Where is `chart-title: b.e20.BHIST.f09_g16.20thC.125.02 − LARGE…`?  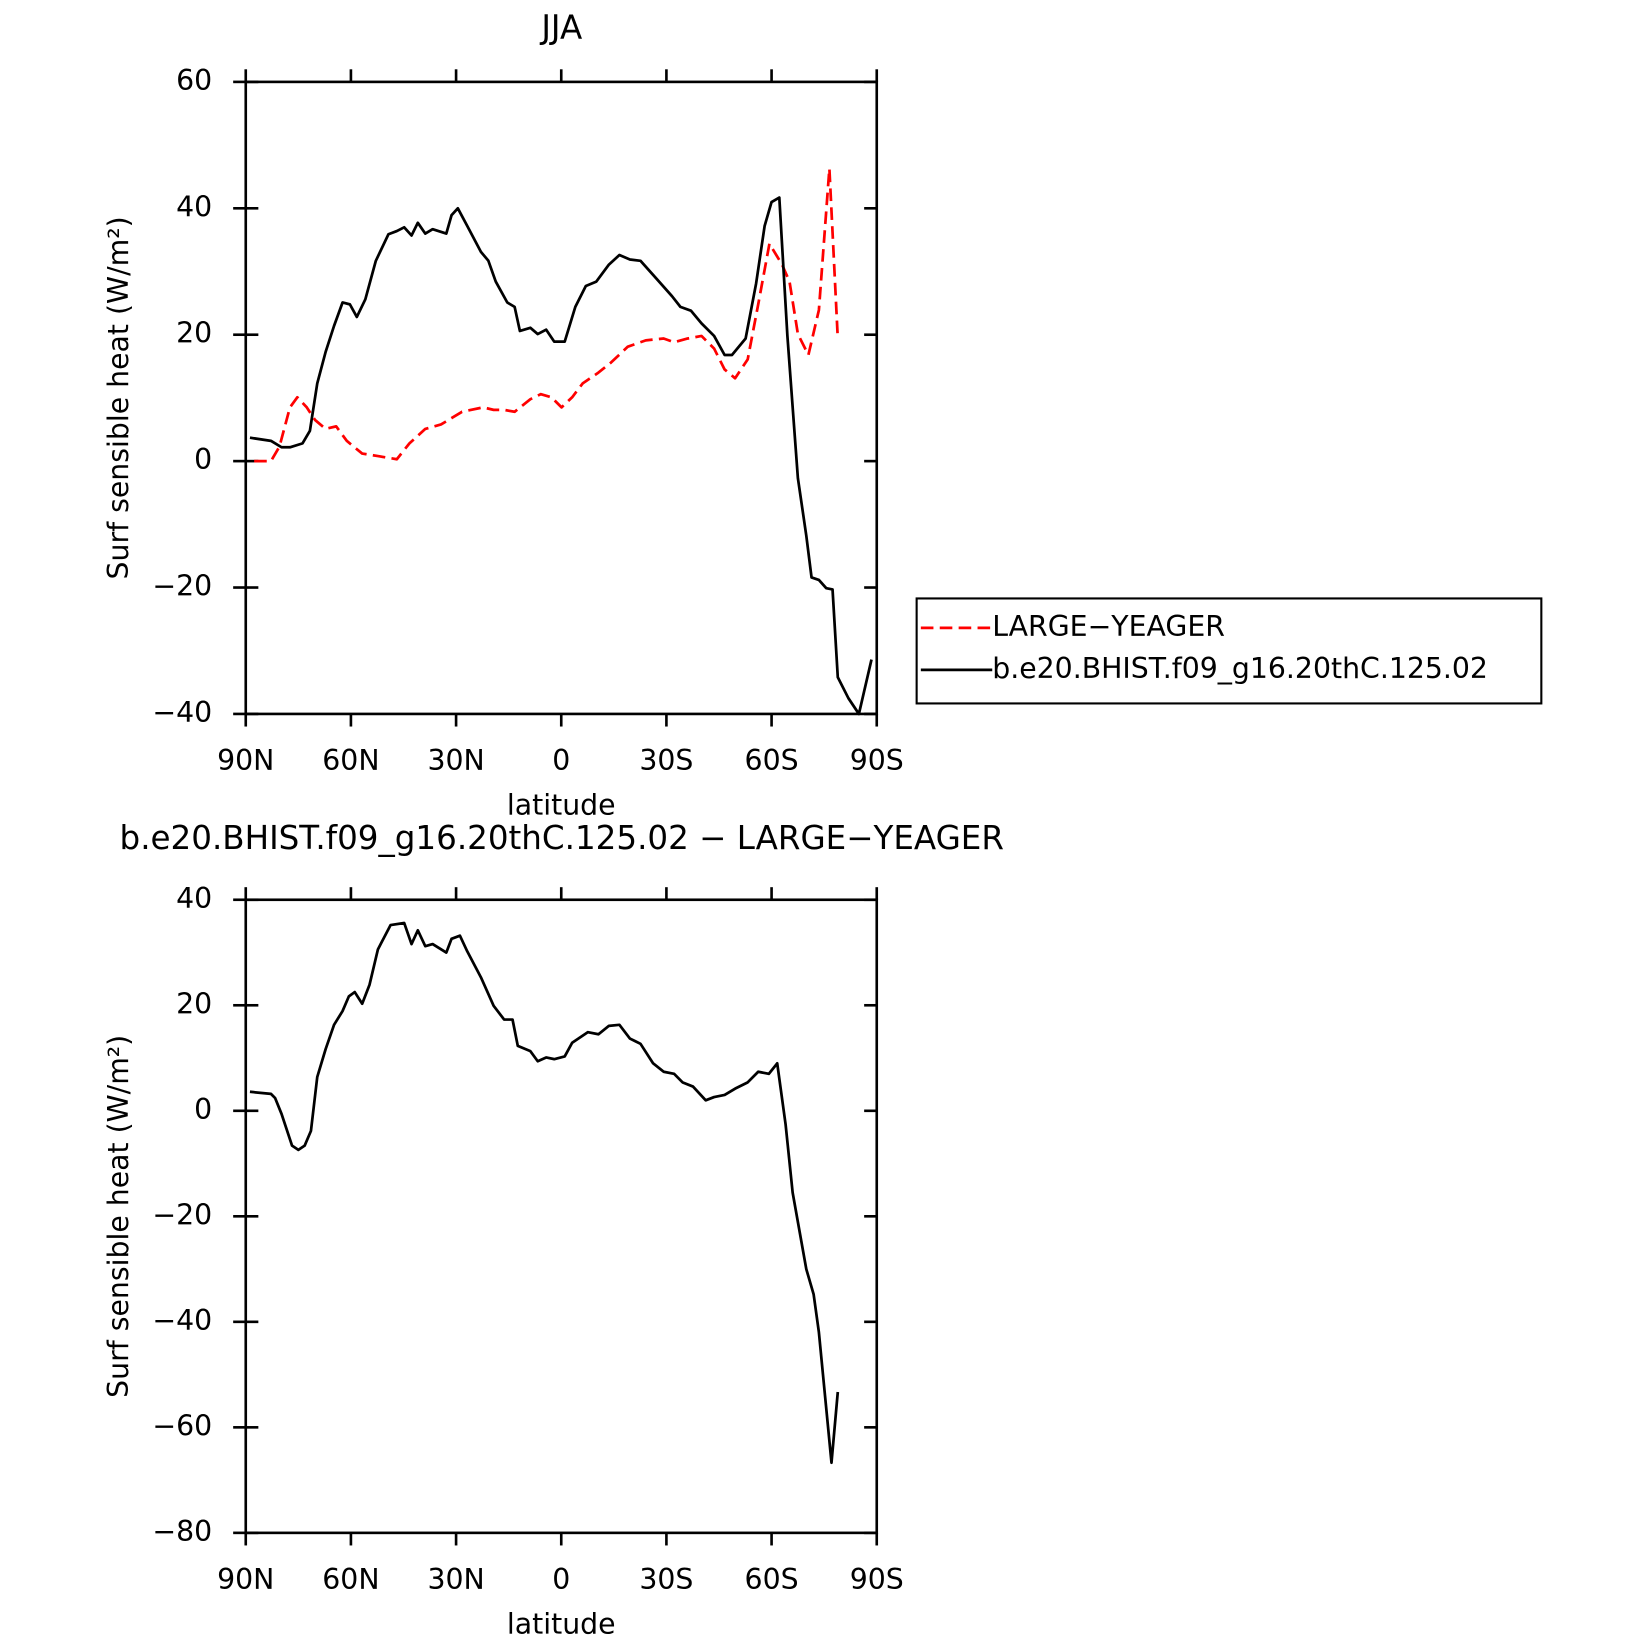
chart-title: b.e20.BHIST.f09_g16.20thC.125.02 − LARGE… is located at coordinates (562, 838).